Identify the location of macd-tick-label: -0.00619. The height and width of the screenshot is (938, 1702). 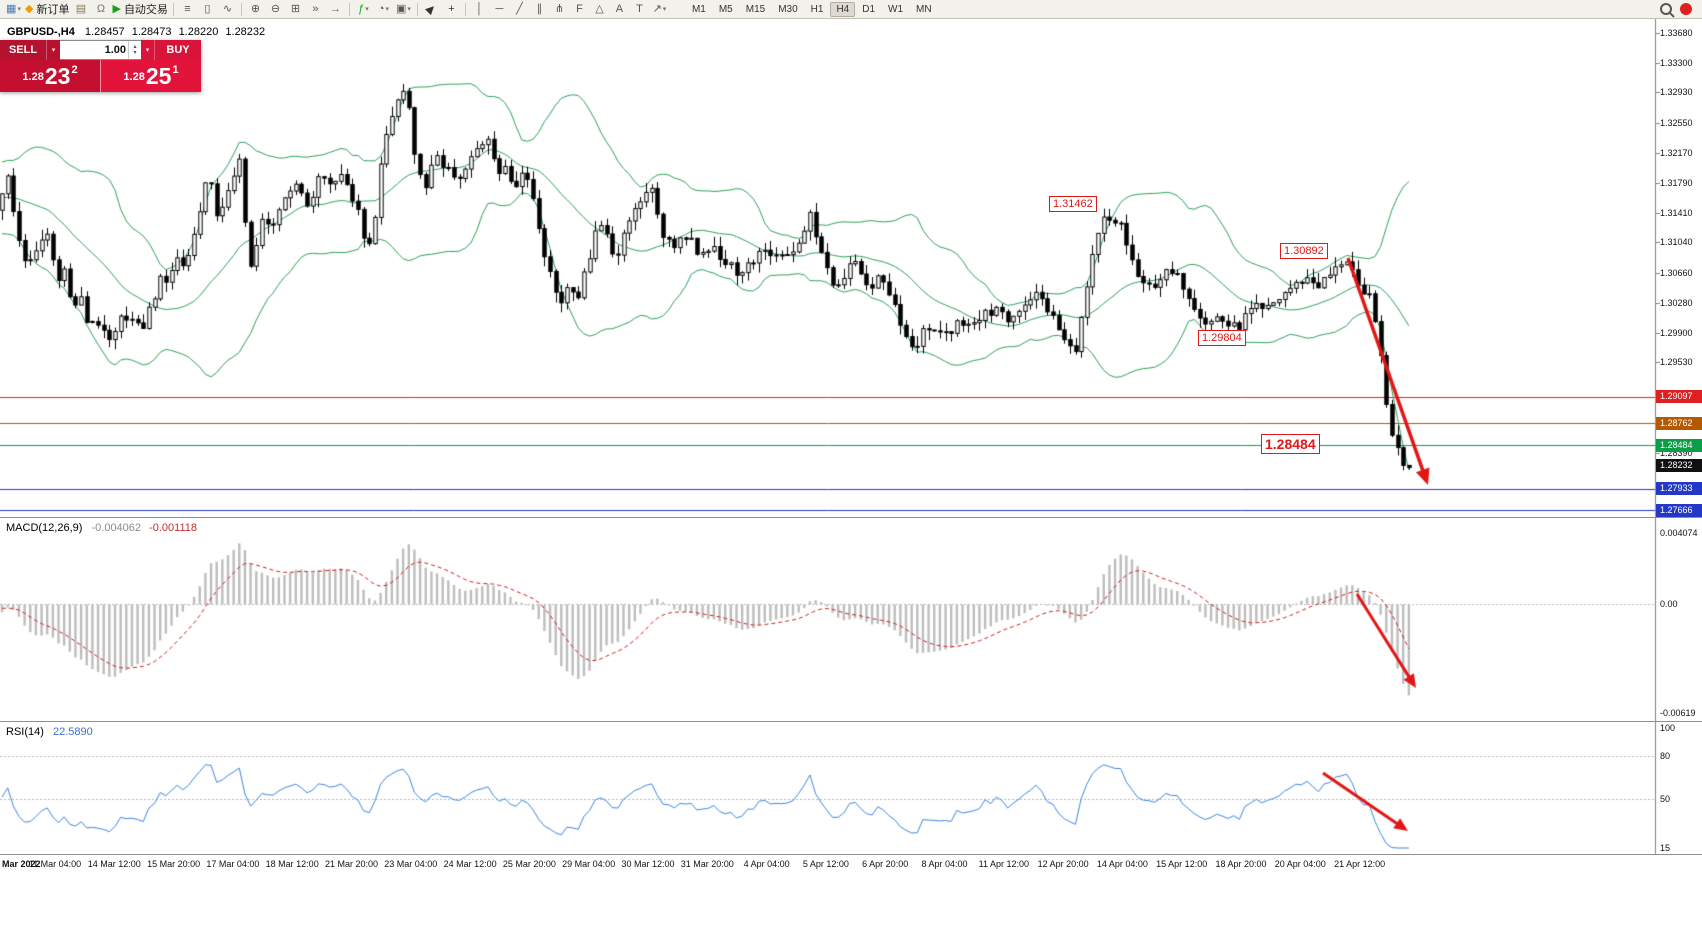
(1678, 713).